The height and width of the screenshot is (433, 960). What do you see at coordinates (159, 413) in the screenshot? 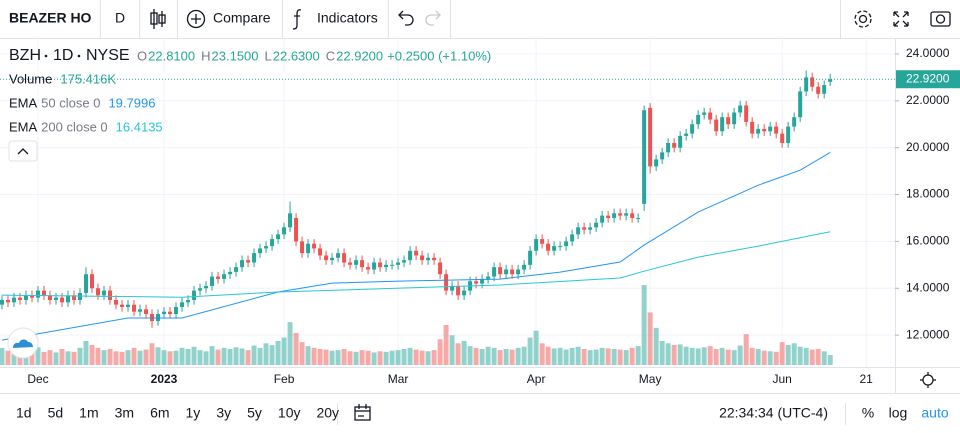
I see `timeframe-button: 6m` at bounding box center [159, 413].